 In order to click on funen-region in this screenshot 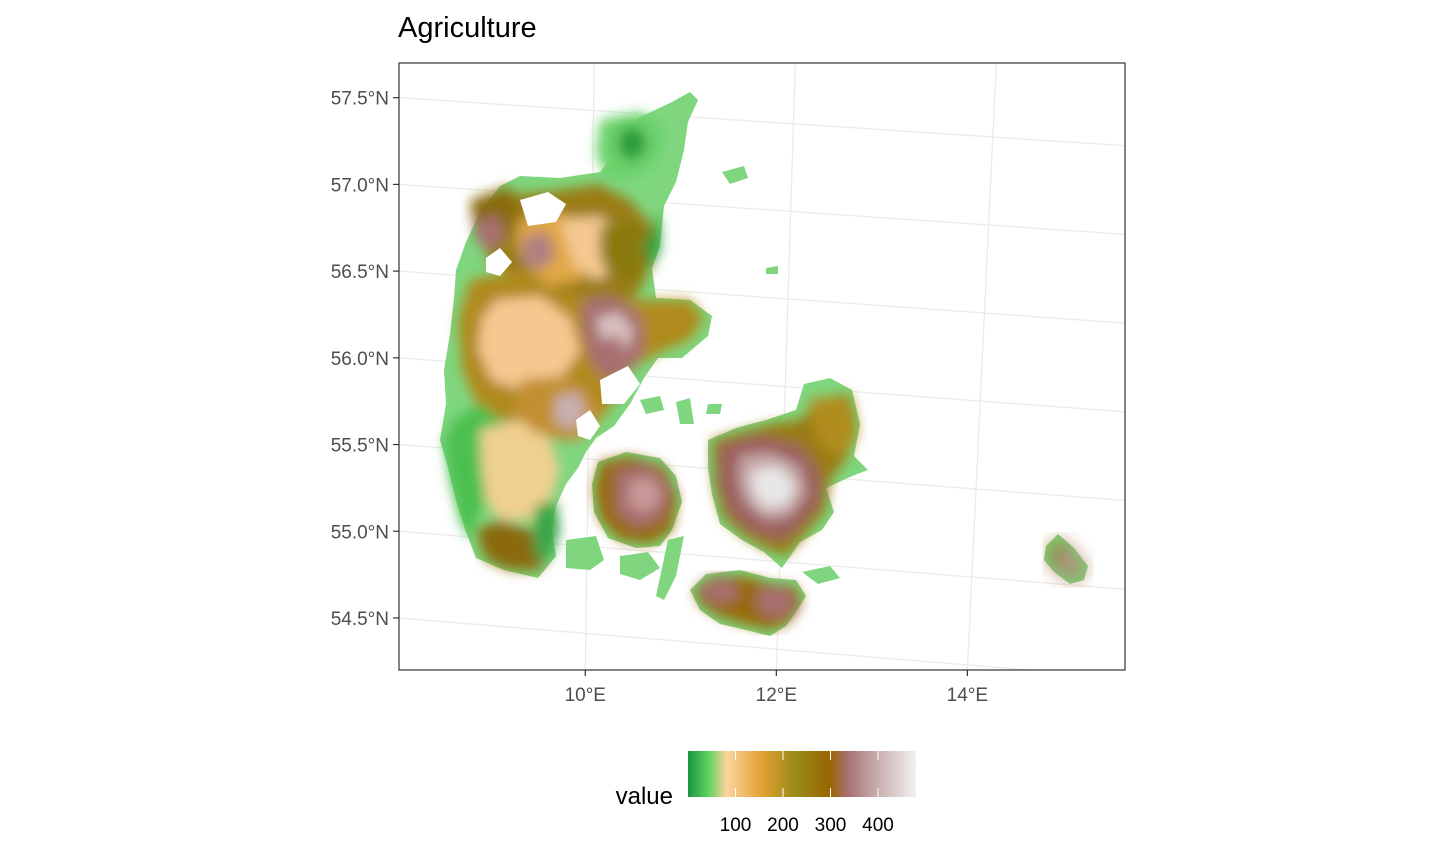, I will do `click(637, 500)`.